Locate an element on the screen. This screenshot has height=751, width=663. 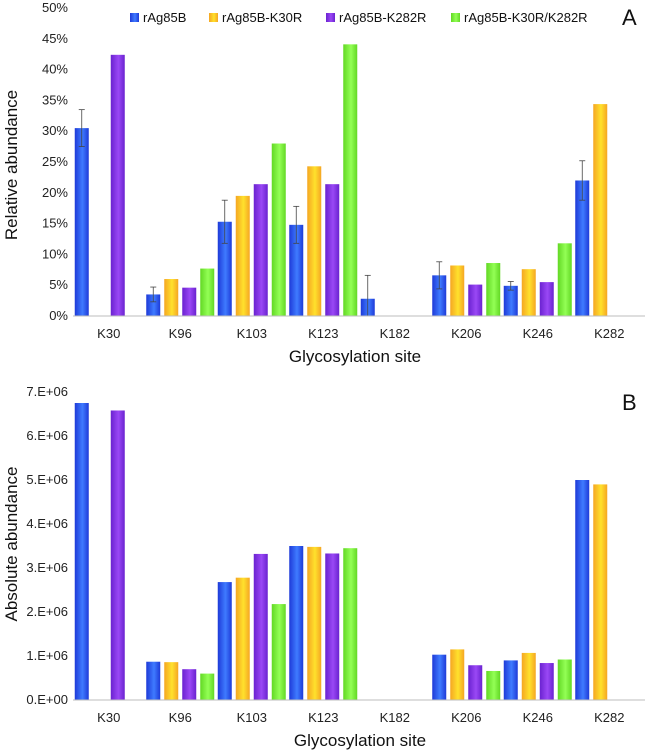
panel-a-bar-rAg85B-K30R-K282R-K103 is located at coordinates (278, 229).